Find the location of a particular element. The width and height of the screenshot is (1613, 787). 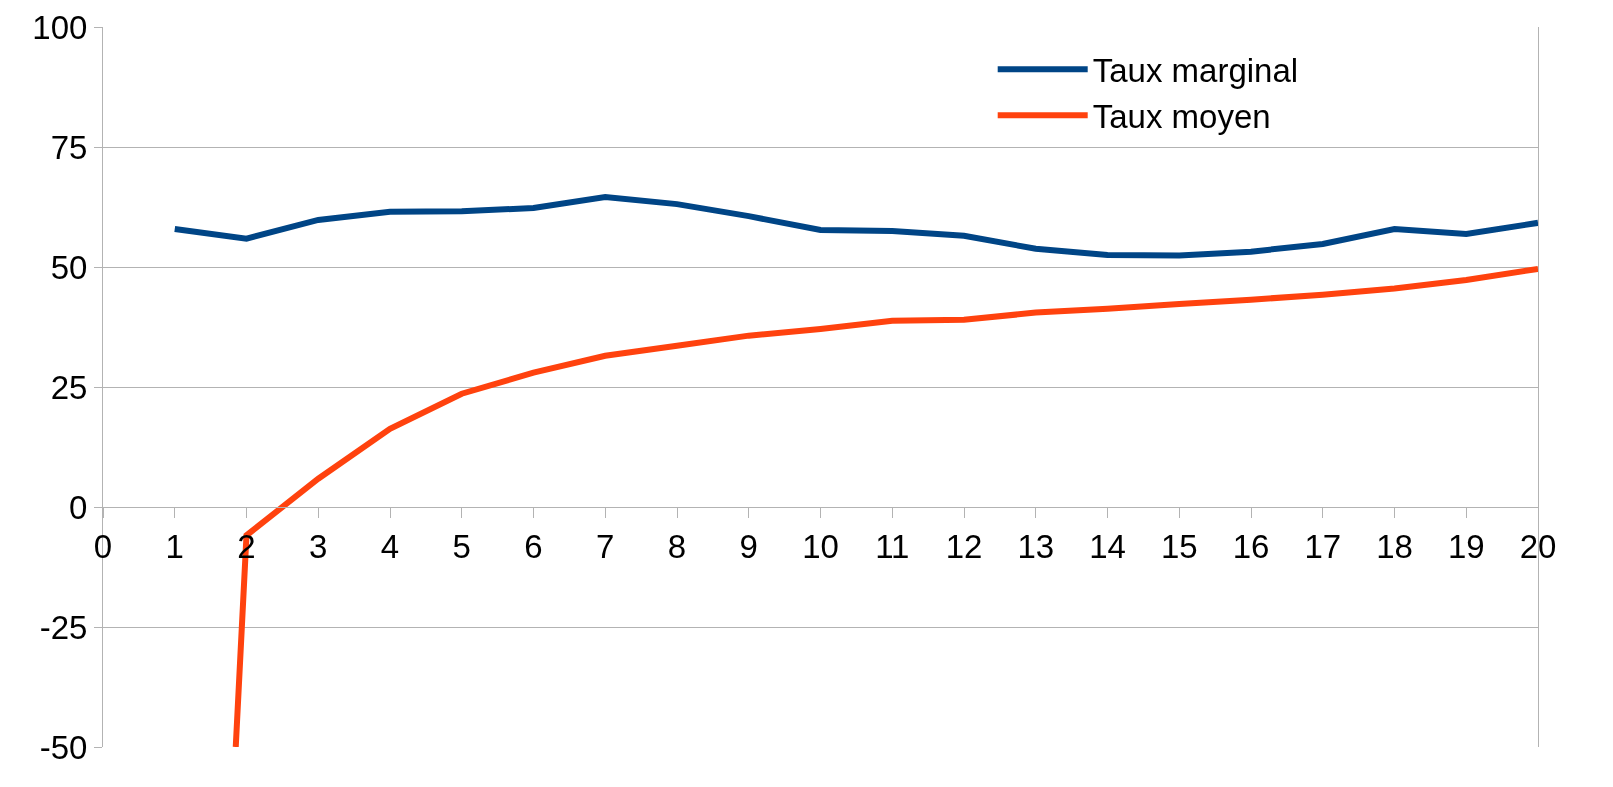

y-tick-label: 100 is located at coordinates (60, 27).